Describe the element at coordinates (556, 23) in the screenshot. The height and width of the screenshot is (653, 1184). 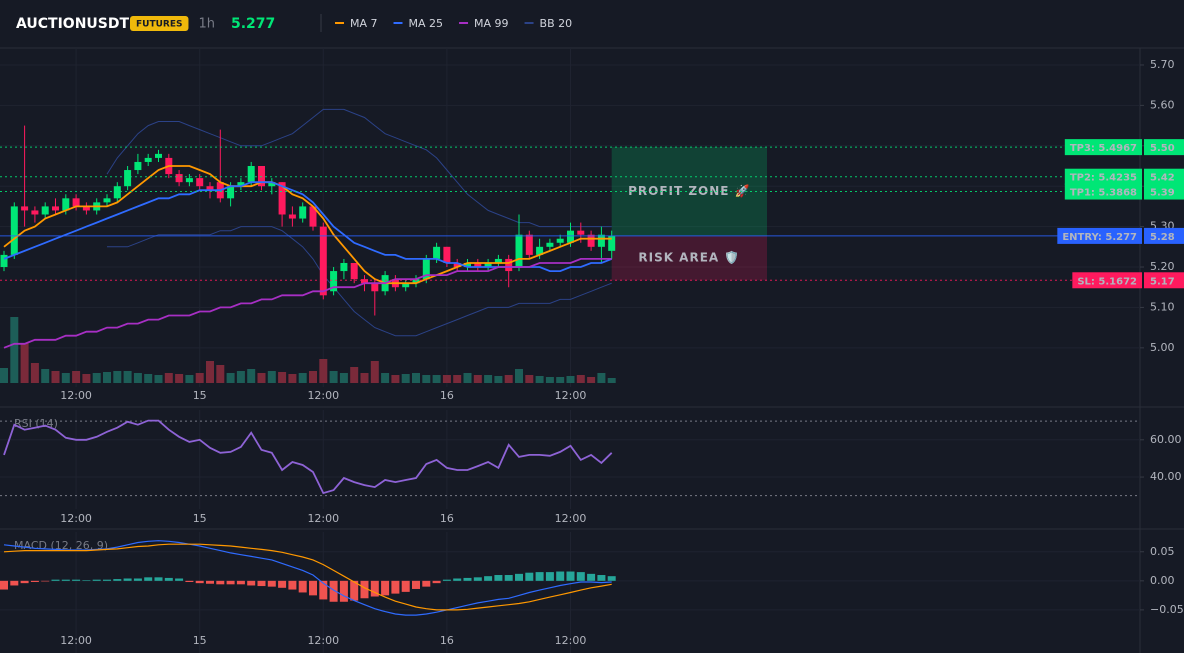
I see `legend-label: BB 20` at that location.